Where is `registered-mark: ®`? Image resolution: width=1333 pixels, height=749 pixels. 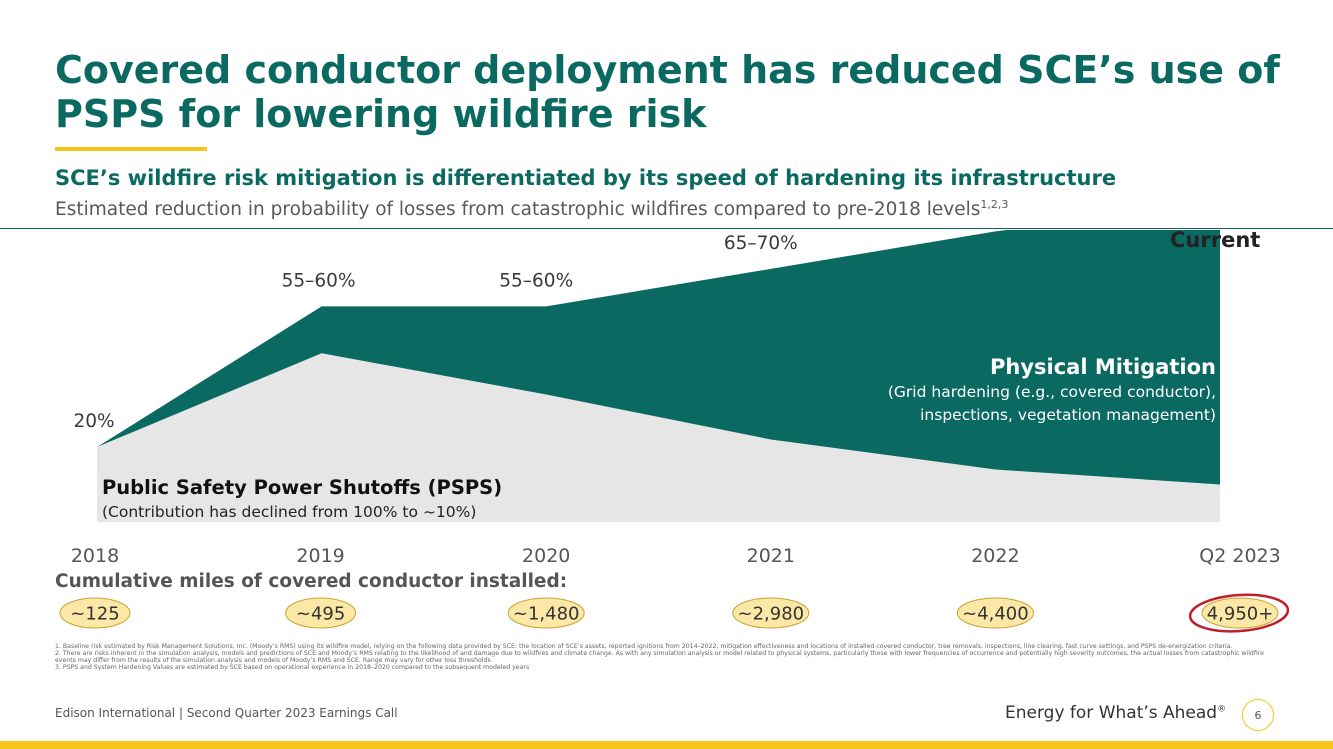 registered-mark: ® is located at coordinates (1222, 709).